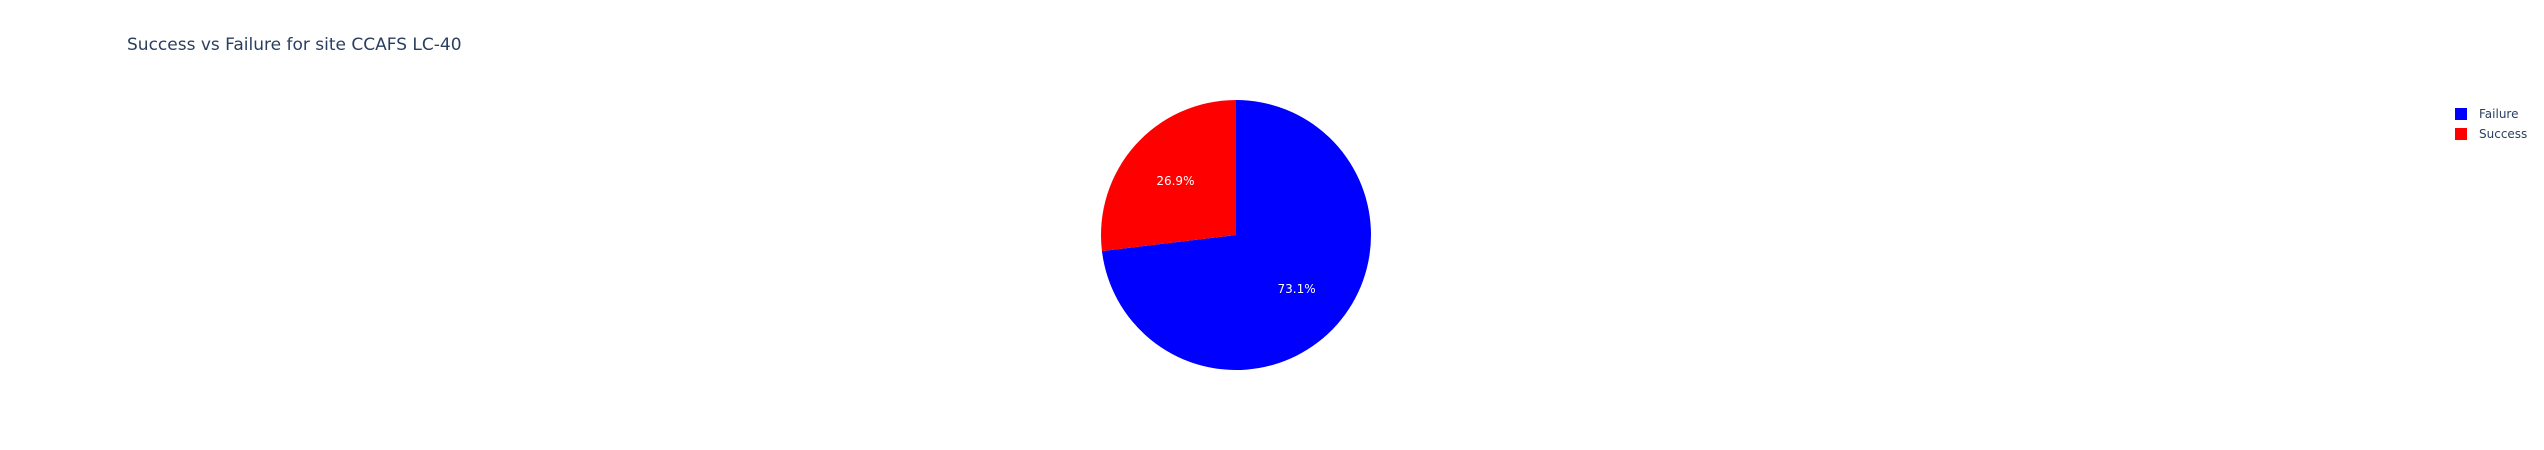  Describe the element at coordinates (294, 45) in the screenshot. I see `chart-title: Success vs Failure for site CCAFS LC-40` at that location.